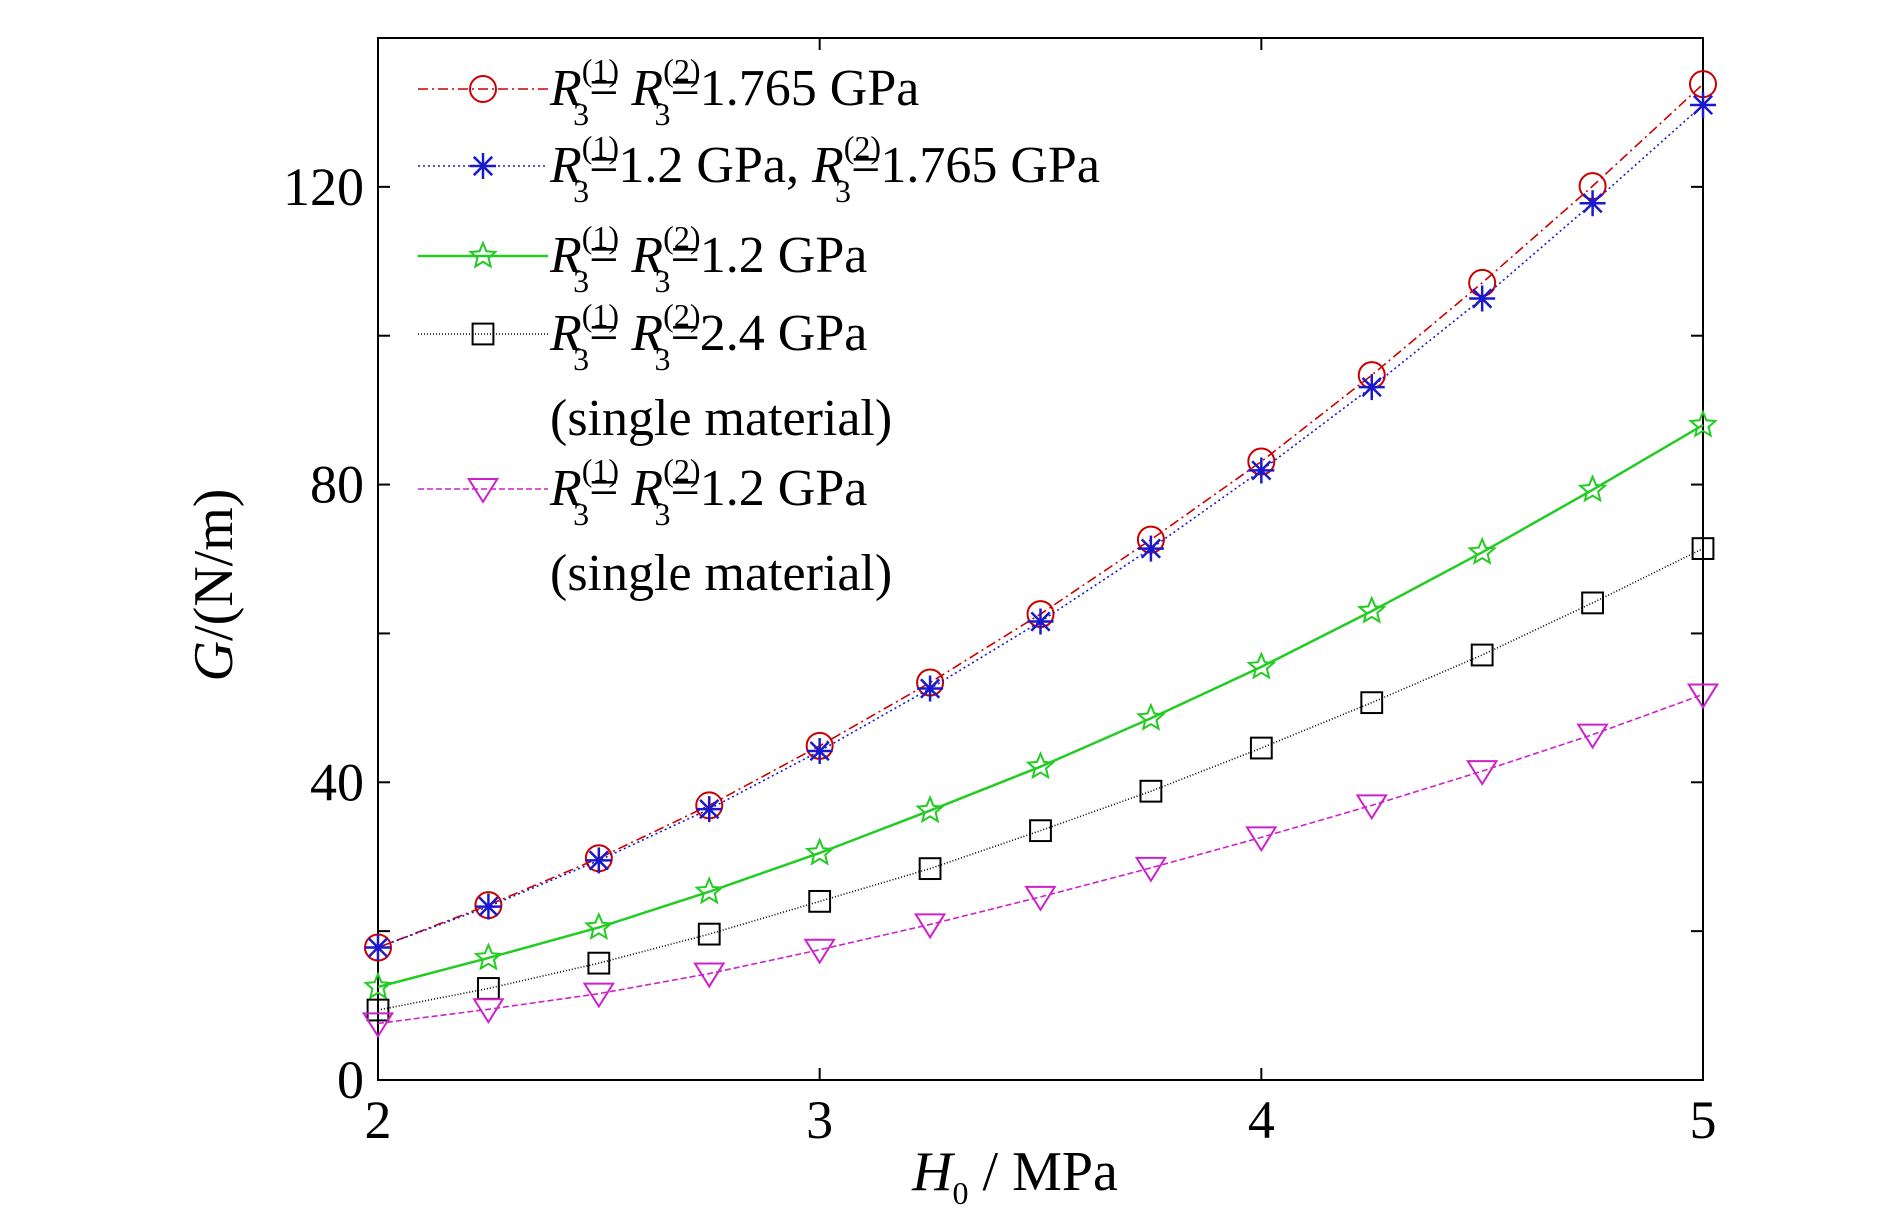 The height and width of the screenshot is (1220, 1890). I want to click on x-tick-label: 2, so click(378, 1120).